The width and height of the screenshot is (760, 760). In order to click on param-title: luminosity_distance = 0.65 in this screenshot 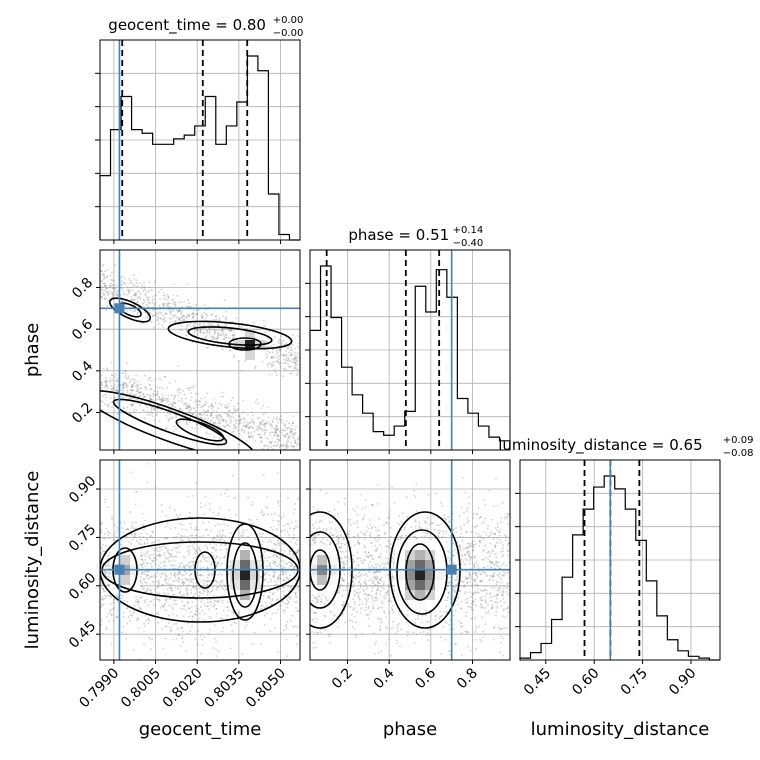, I will do `click(600, 445)`.